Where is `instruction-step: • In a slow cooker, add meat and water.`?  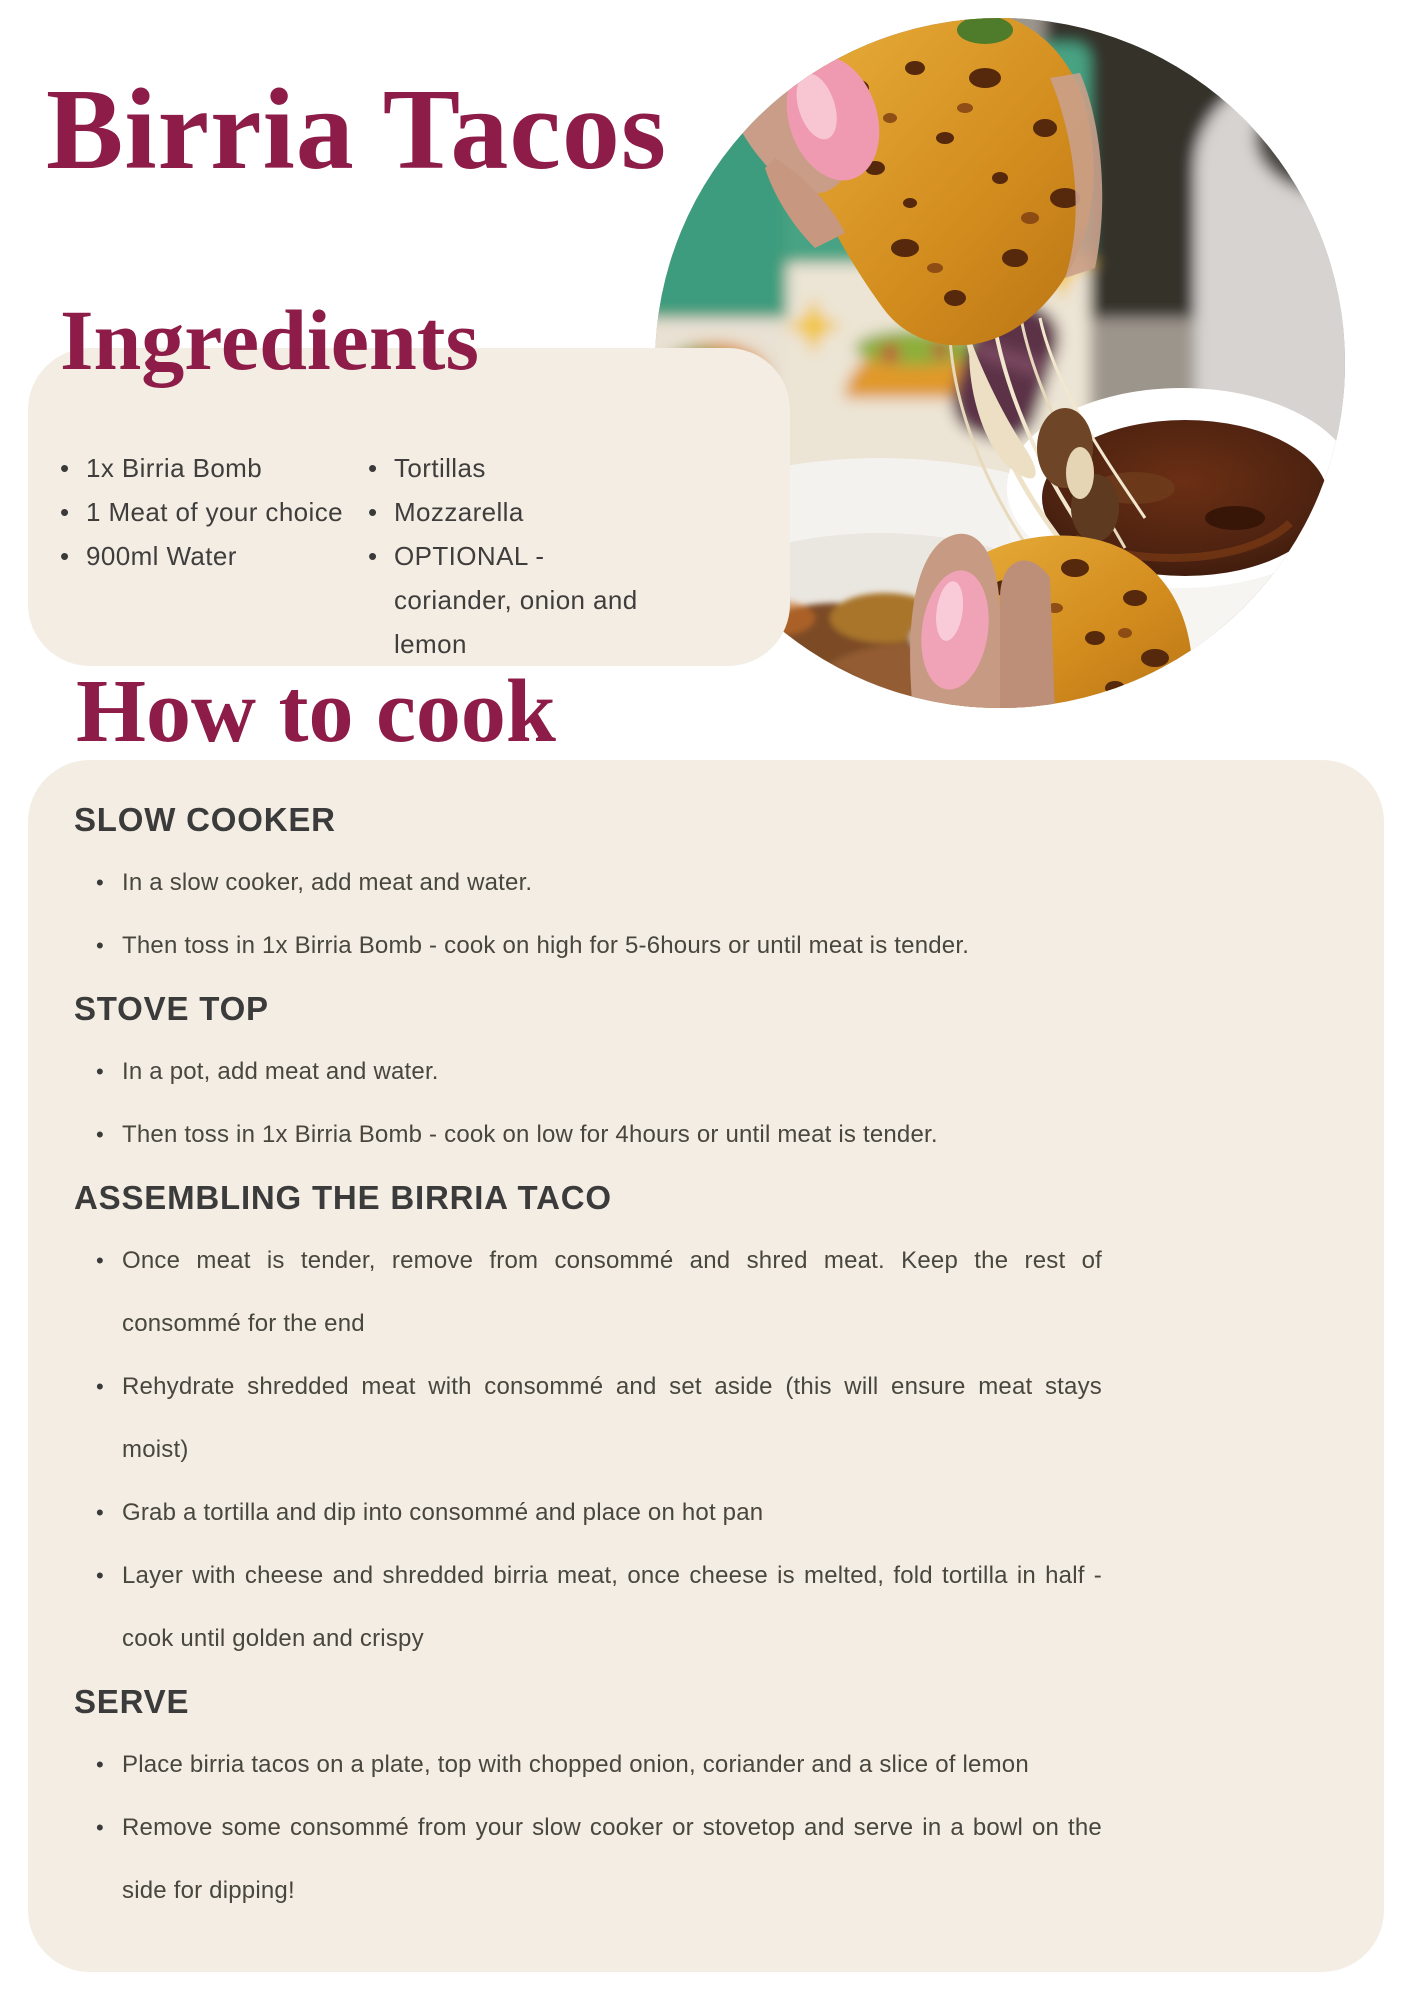 instruction-step: • In a slow cooker, add meat and water. is located at coordinates (740, 882).